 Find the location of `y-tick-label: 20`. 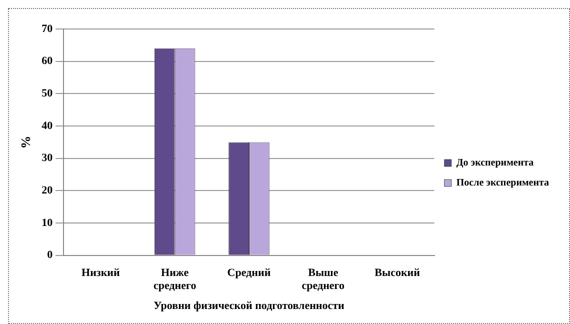

y-tick-label: 20 is located at coordinates (48, 190).